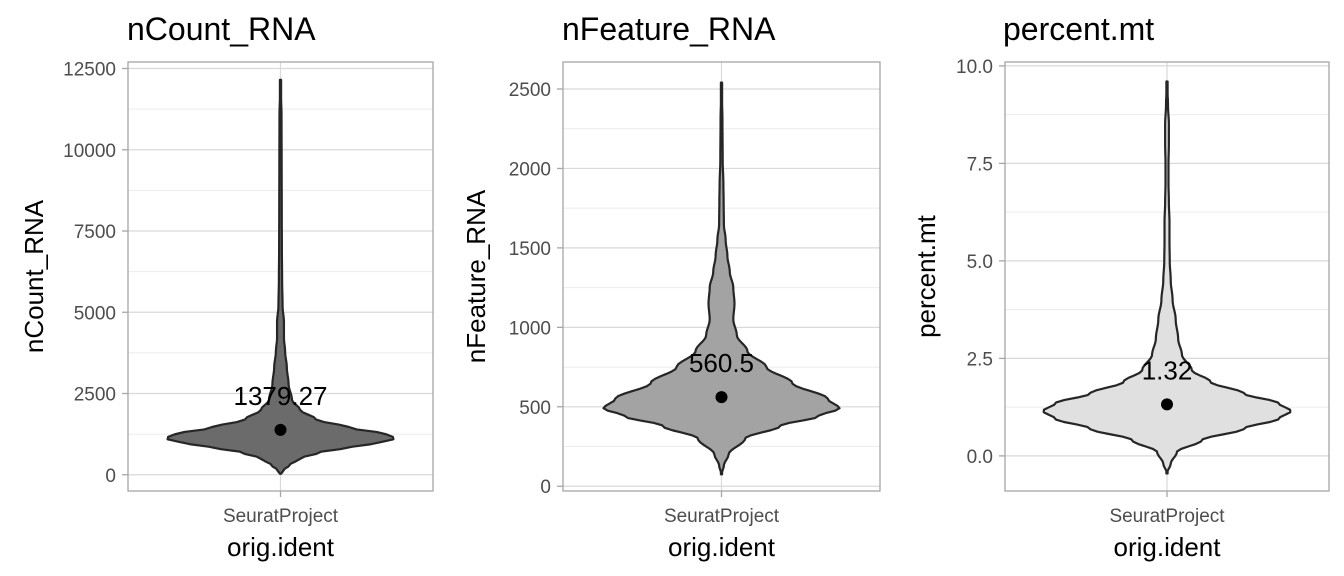 The width and height of the screenshot is (1344, 576). What do you see at coordinates (530, 328) in the screenshot?
I see `y-tick-label: 1000` at bounding box center [530, 328].